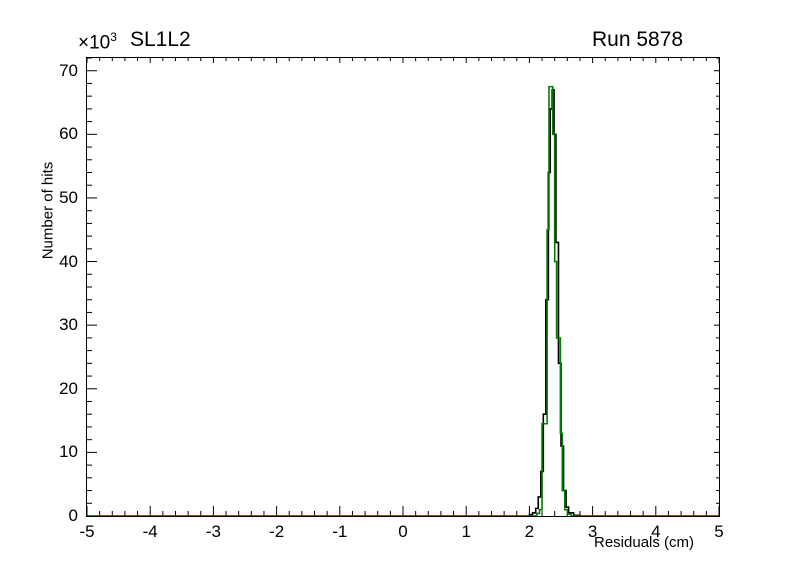 Image resolution: width=796 pixels, height=572 pixels. I want to click on x-axis-title: Residuals (cm), so click(644, 542).